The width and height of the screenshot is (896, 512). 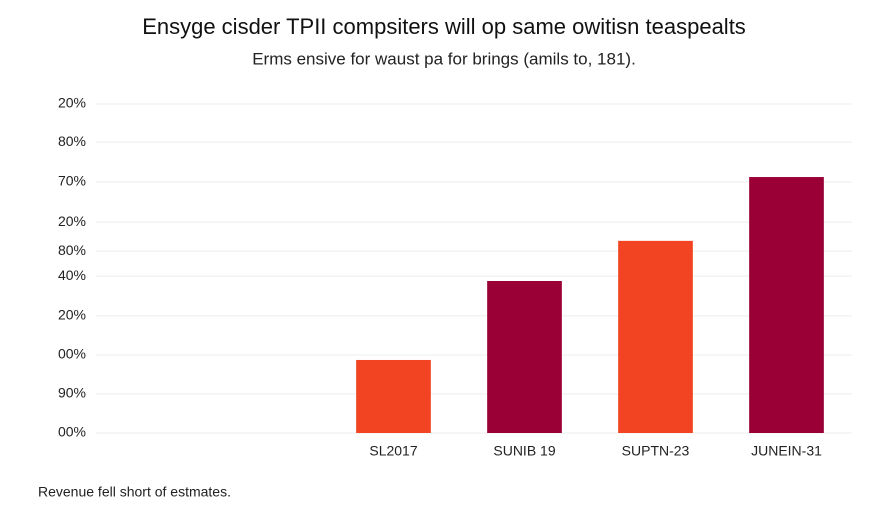 I want to click on footnote: Revenue fell short of estmates., so click(x=134, y=492).